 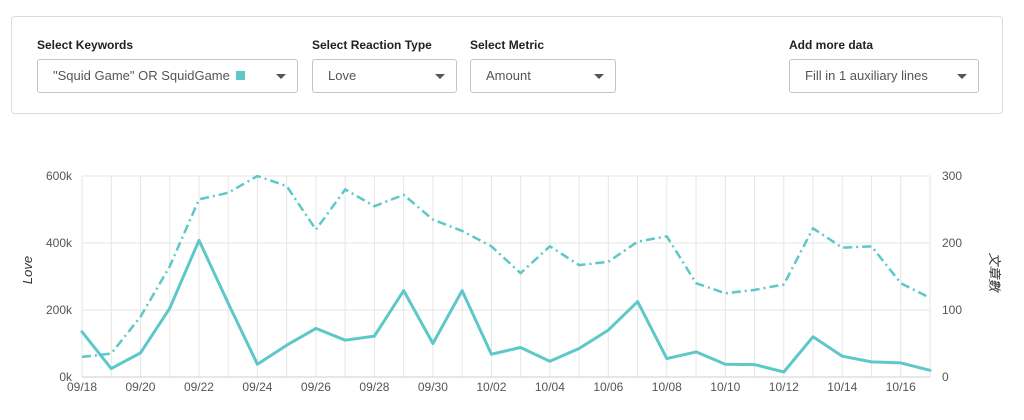 I want to click on reaction-filter: Select Reaction Type Love, so click(x=384, y=65).